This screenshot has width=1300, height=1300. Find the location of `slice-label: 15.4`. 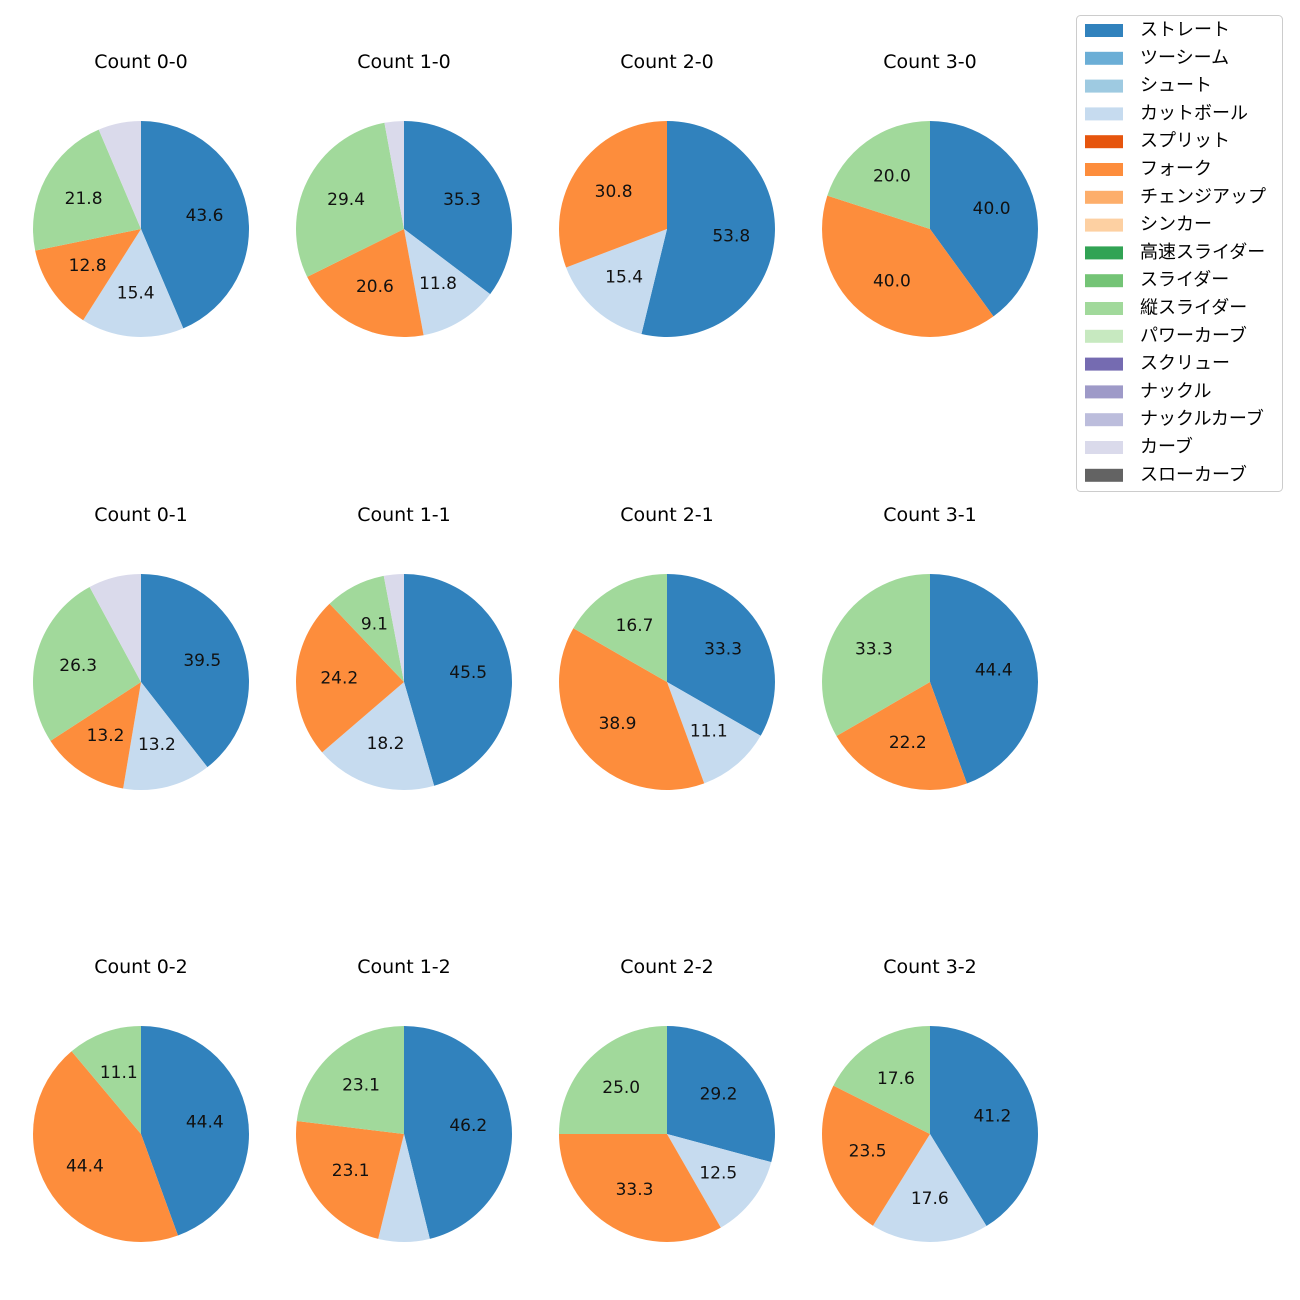

slice-label: 15.4 is located at coordinates (624, 278).